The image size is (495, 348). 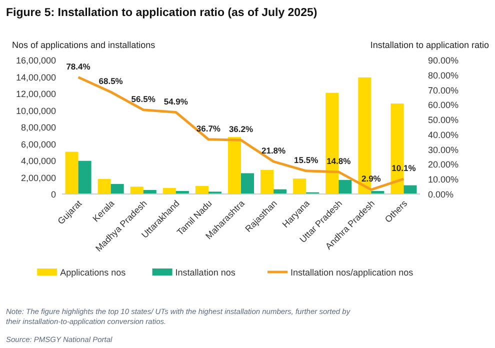 What do you see at coordinates (208, 128) in the screenshot?
I see `data-label: 36.7%` at bounding box center [208, 128].